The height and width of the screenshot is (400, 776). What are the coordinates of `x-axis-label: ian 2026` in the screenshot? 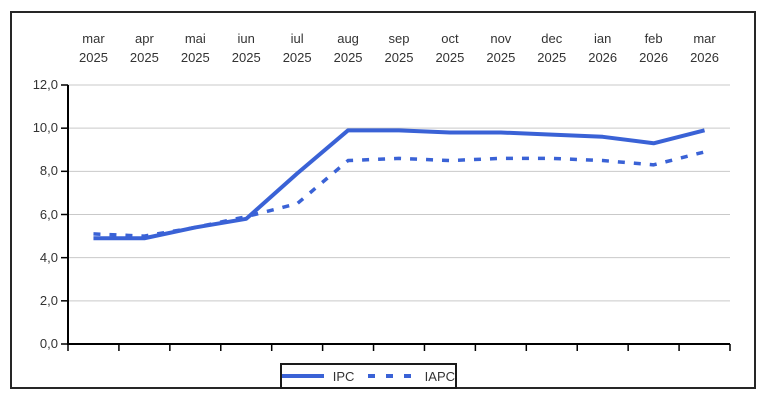 It's located at (602, 48).